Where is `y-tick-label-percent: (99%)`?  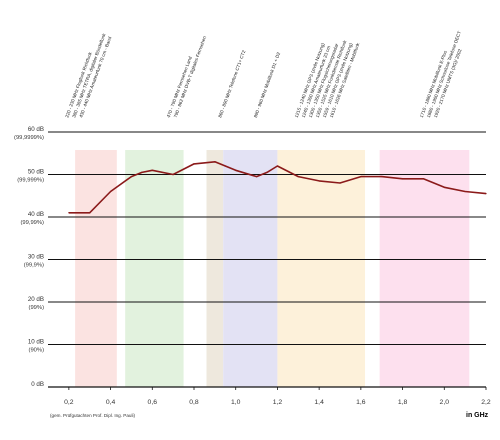 y-tick-label-percent: (99%) is located at coordinates (37, 308).